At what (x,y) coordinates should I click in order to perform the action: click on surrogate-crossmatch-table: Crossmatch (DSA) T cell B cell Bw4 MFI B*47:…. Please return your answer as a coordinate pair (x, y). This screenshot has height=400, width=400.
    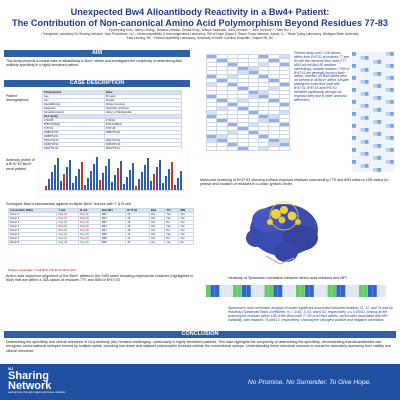
    Looking at the image, I should click on (100, 226).